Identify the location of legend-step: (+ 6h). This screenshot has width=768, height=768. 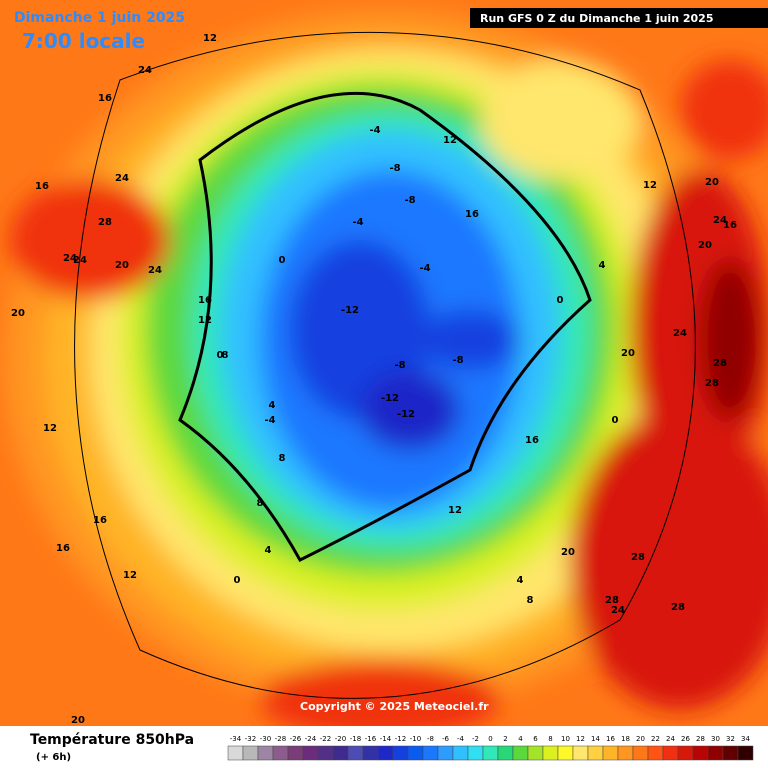
(53, 757).